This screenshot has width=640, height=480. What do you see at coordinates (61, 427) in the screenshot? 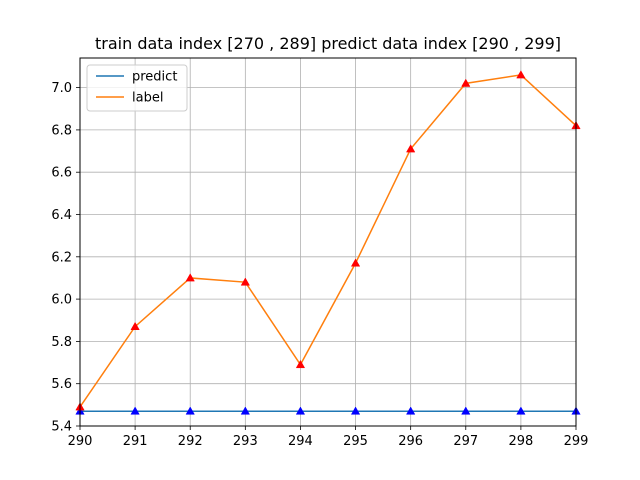
I see `y-tick-label: 5.4` at bounding box center [61, 427].